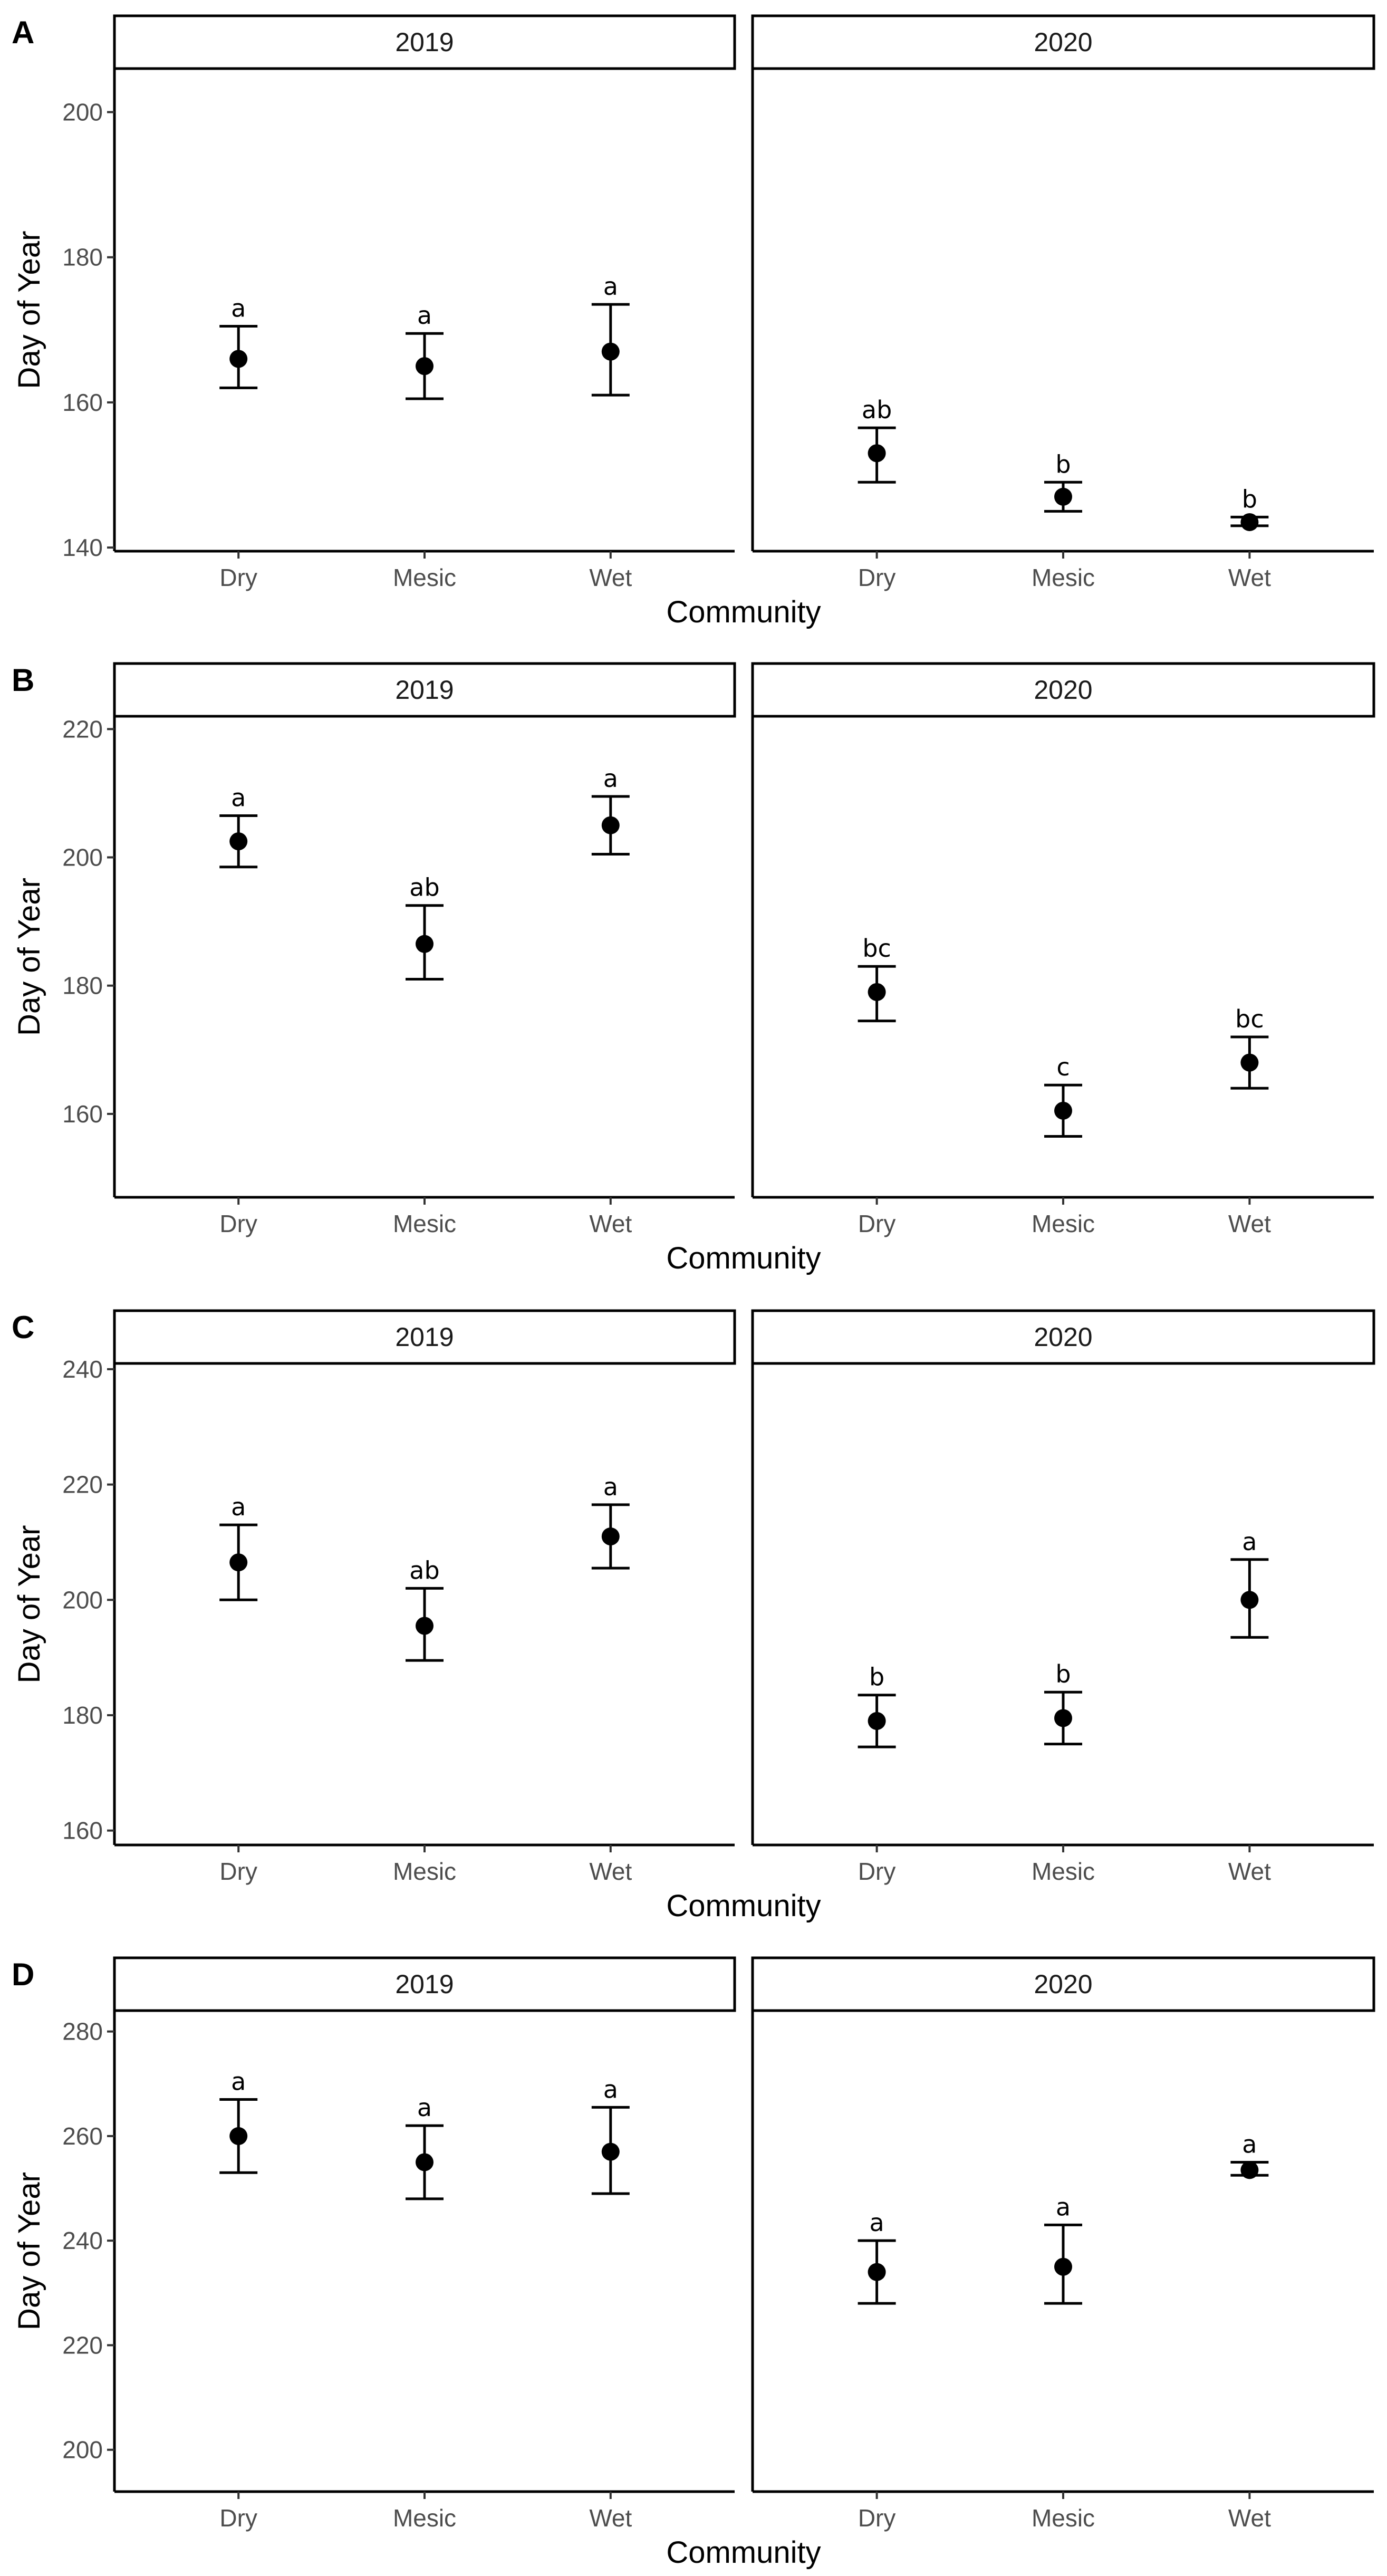 The image size is (1387, 2576). I want to click on y-tick-label: 280, so click(82, 2032).